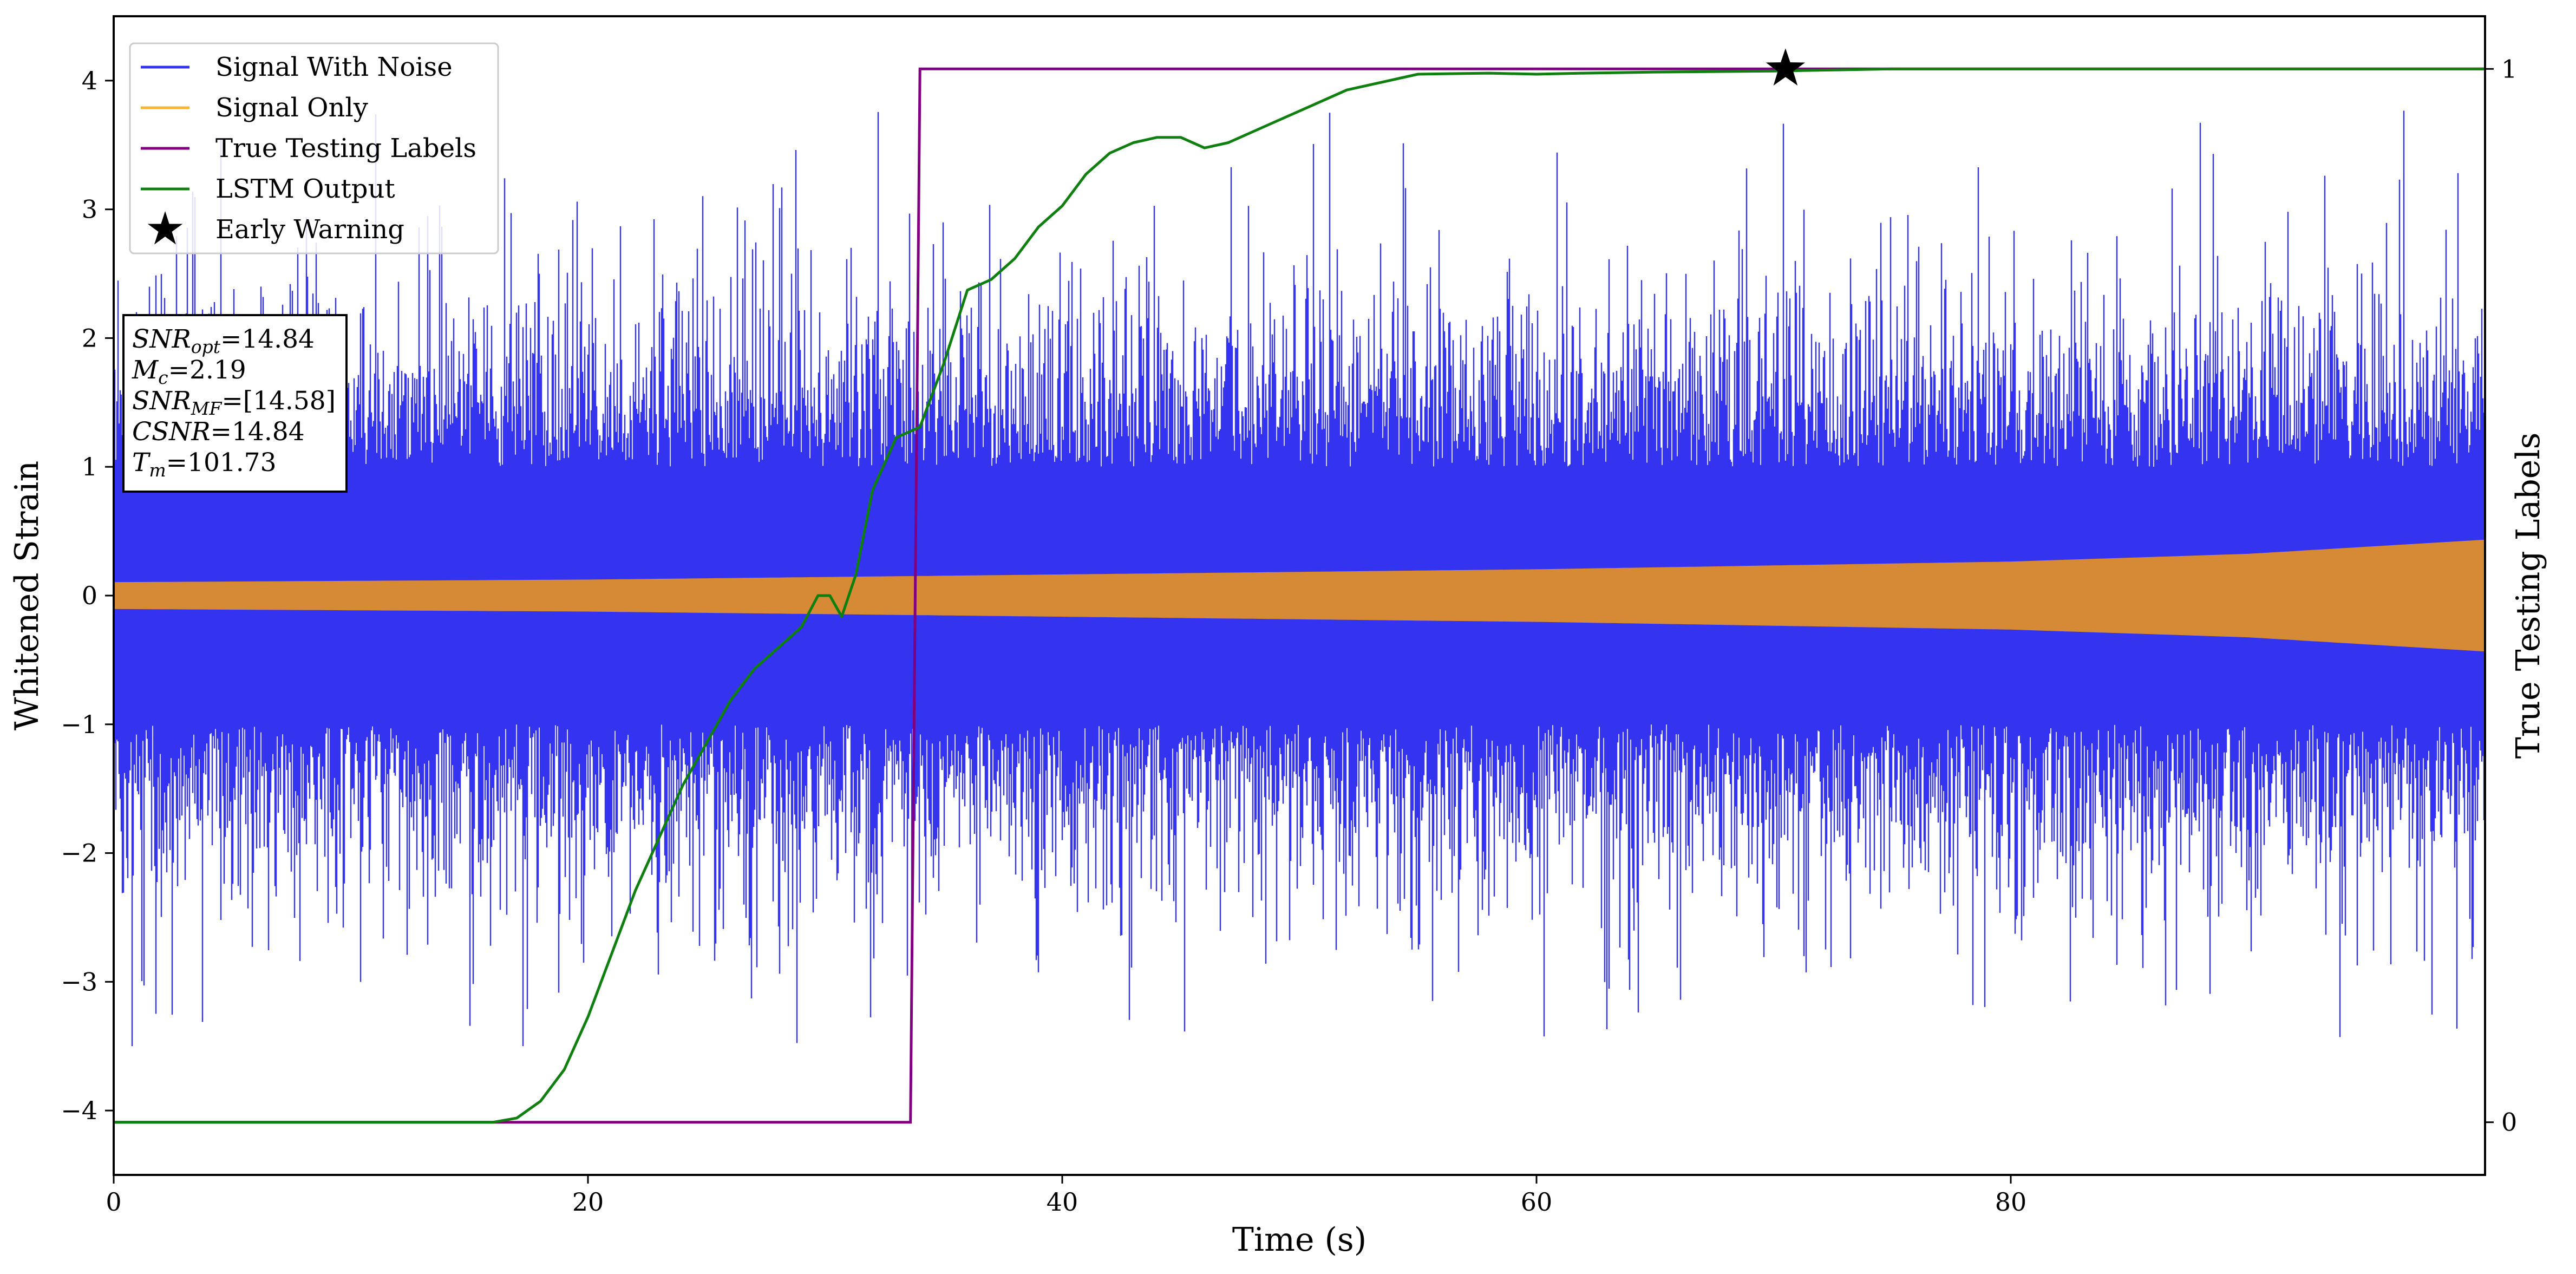  I want to click on y-tick-label: −1, so click(79, 724).